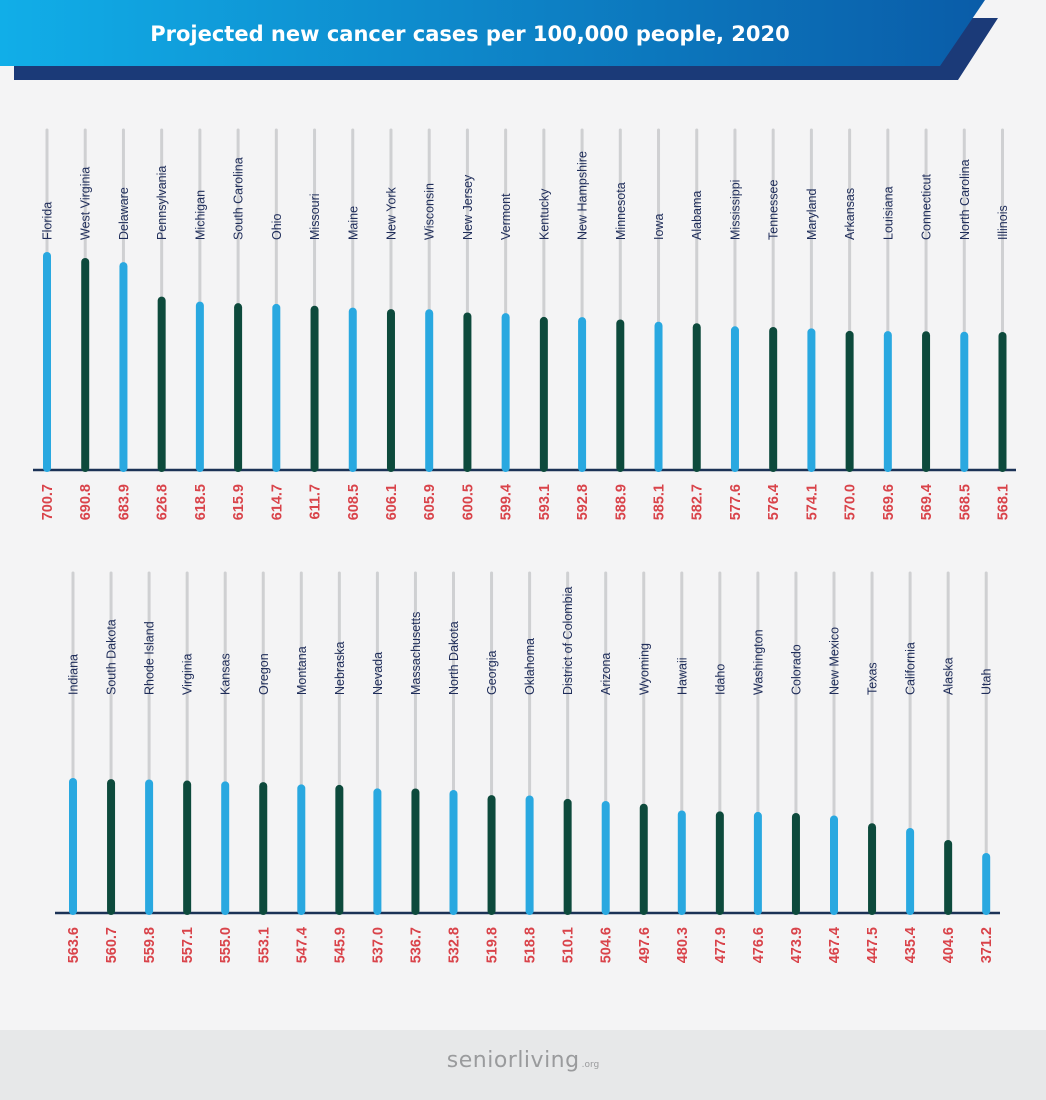 The width and height of the screenshot is (1046, 1100). What do you see at coordinates (162, 203) in the screenshot?
I see `state-label-pennsylvania: Pennsylvania` at bounding box center [162, 203].